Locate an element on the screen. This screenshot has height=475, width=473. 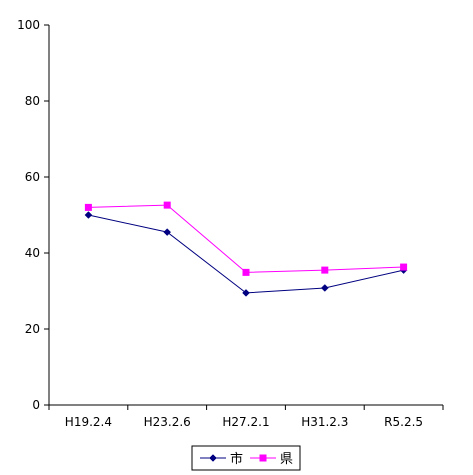
y-tick-label: 40 is located at coordinates (32, 253).